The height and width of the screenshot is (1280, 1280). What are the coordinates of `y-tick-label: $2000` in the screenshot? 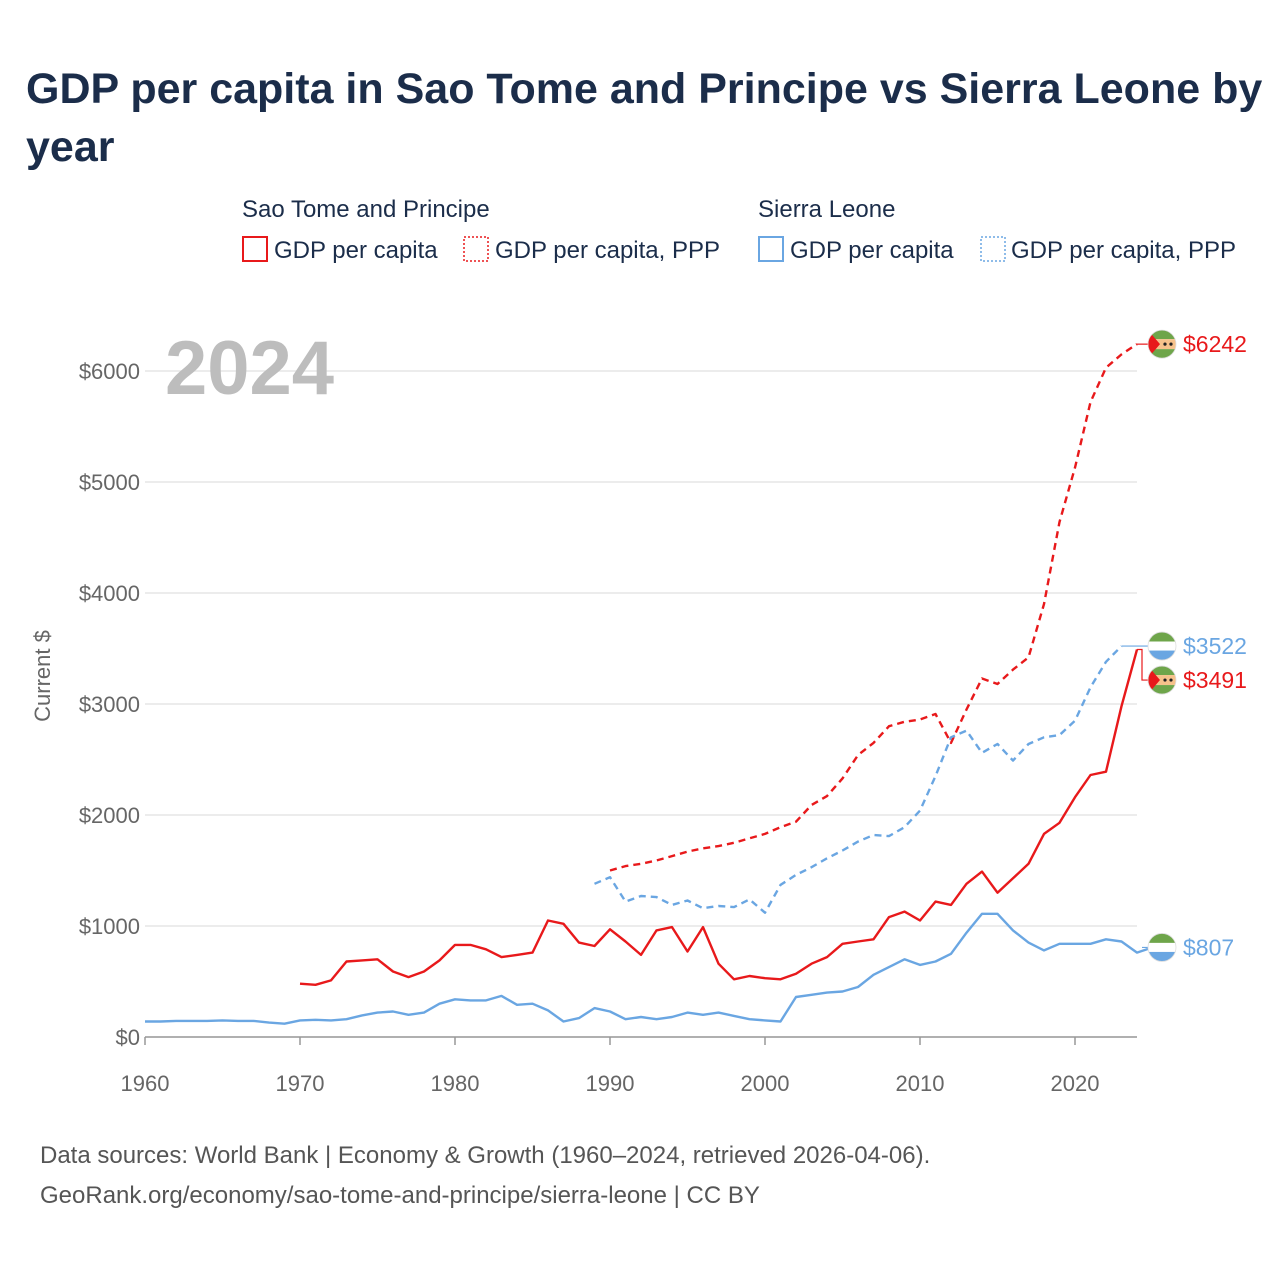 It's located at (109, 815).